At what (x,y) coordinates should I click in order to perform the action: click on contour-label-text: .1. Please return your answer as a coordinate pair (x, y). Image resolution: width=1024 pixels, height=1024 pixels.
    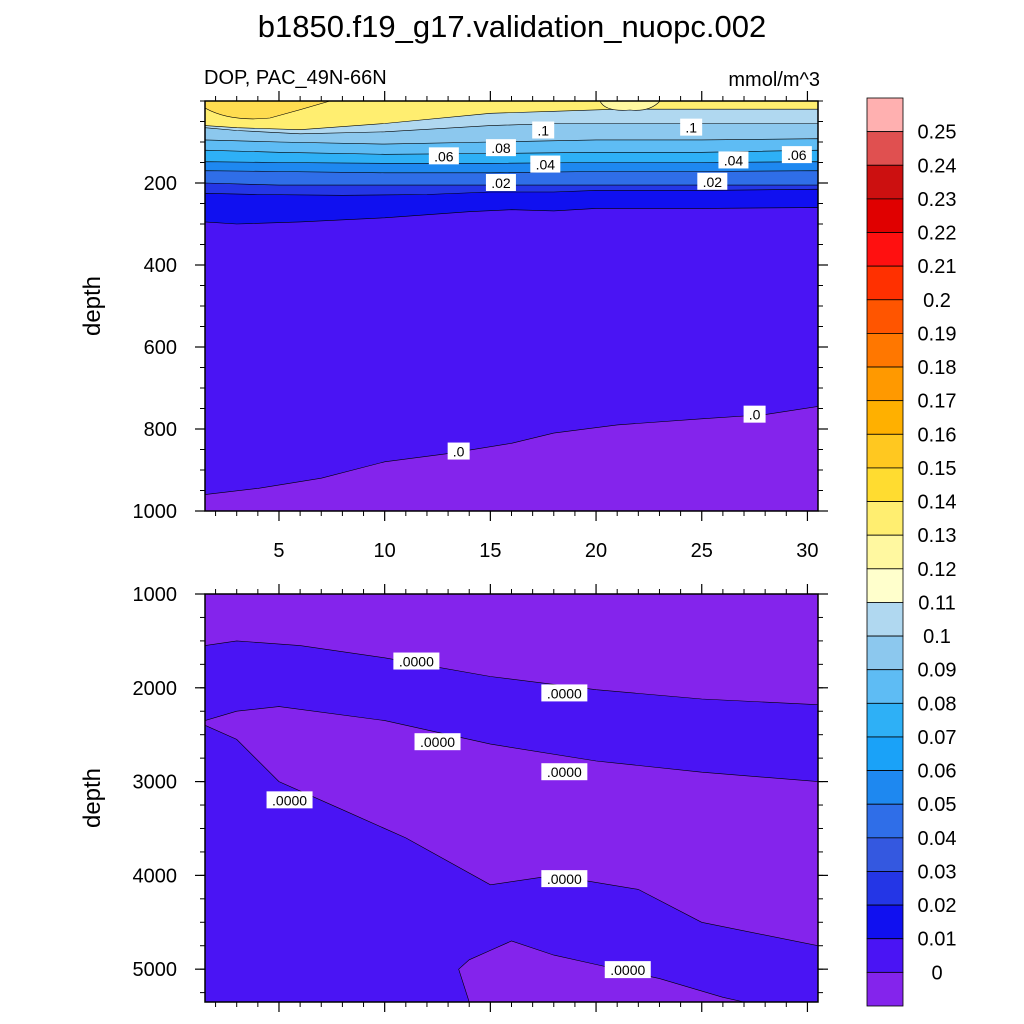
    Looking at the image, I should click on (691, 128).